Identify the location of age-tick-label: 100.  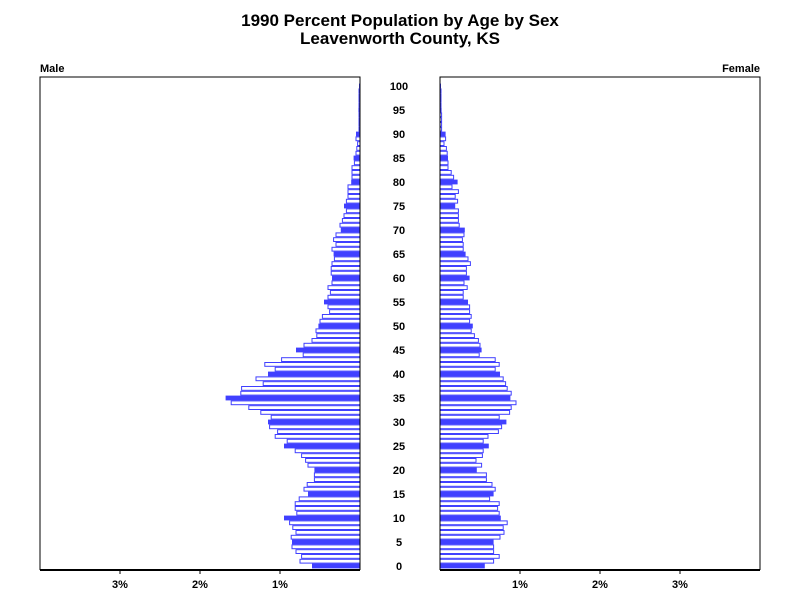
(399, 87).